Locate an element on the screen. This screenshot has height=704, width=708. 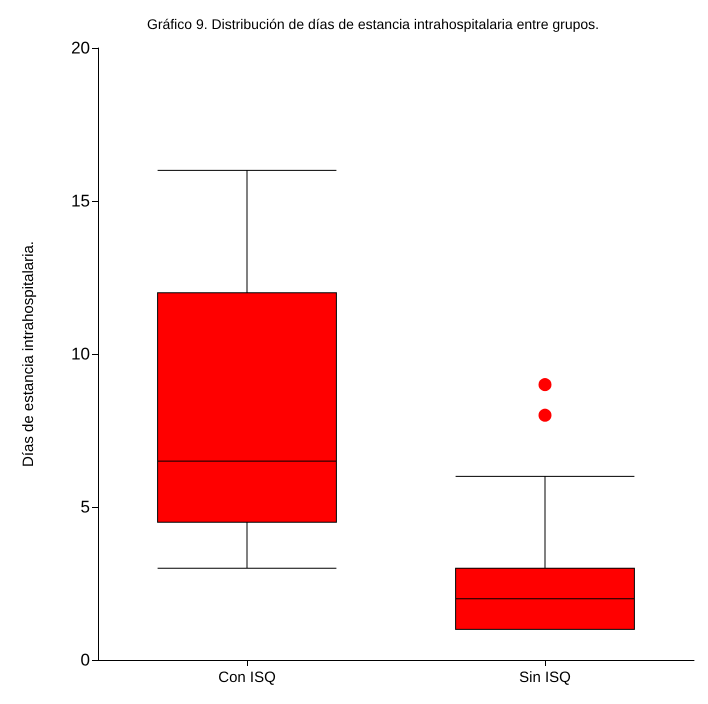
y-tick-label: 0 is located at coordinates (85, 660).